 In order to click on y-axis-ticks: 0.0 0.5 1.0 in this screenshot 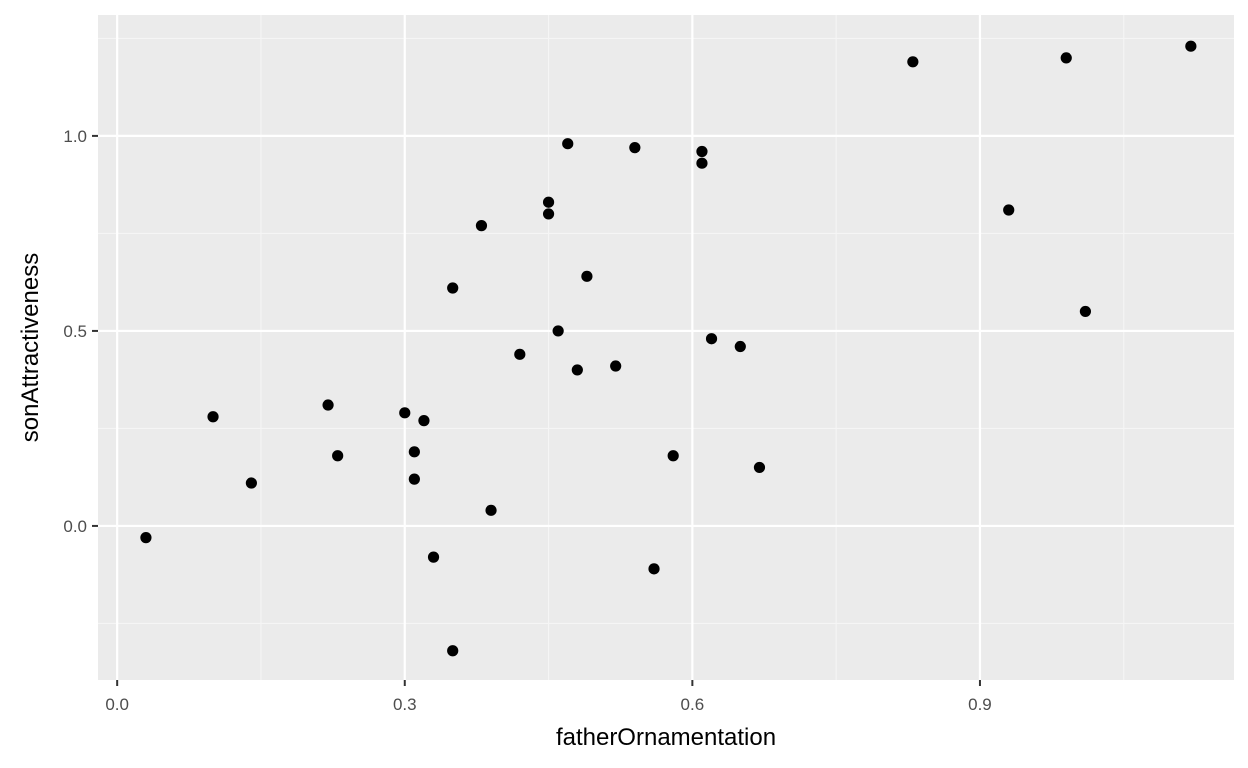, I will do `click(80, 331)`.